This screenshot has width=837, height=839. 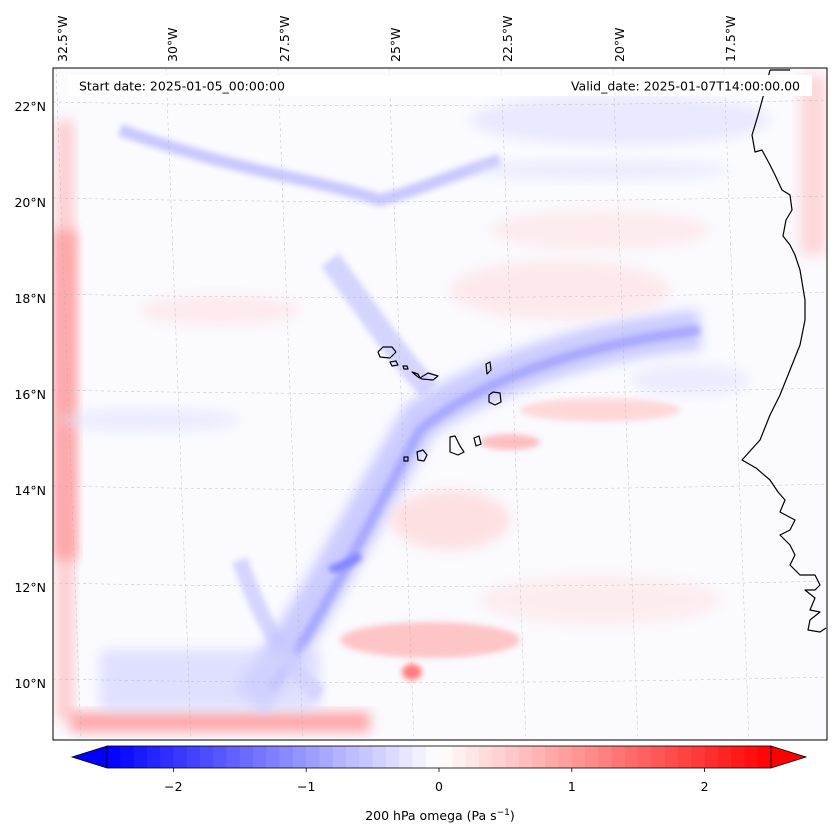 I want to click on colorbar-tick-label: 2, so click(x=705, y=786).